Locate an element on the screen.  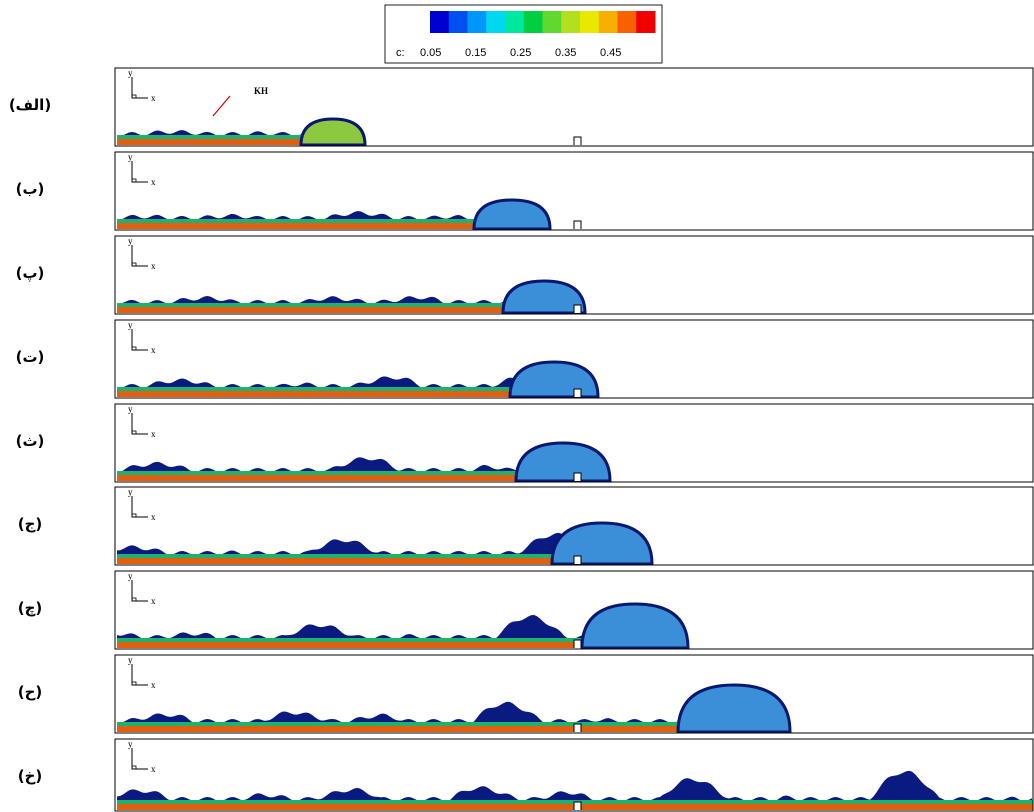
panel-label: (الف) is located at coordinates (30, 105).